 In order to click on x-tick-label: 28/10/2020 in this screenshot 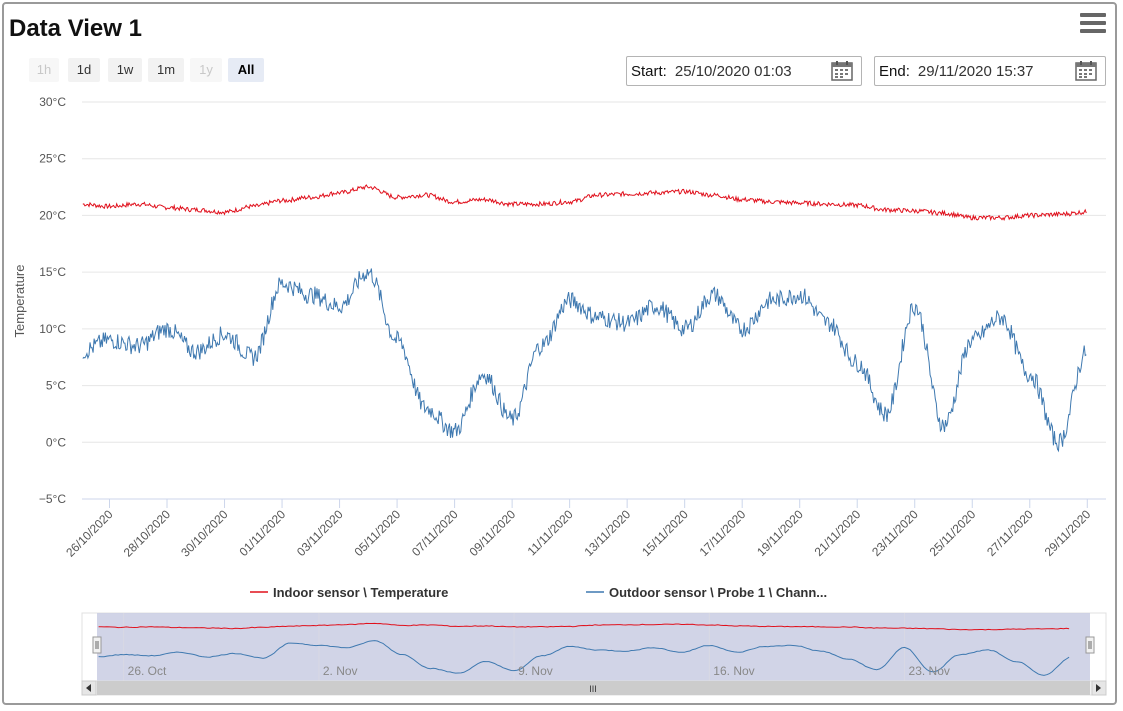, I will do `click(147, 533)`.